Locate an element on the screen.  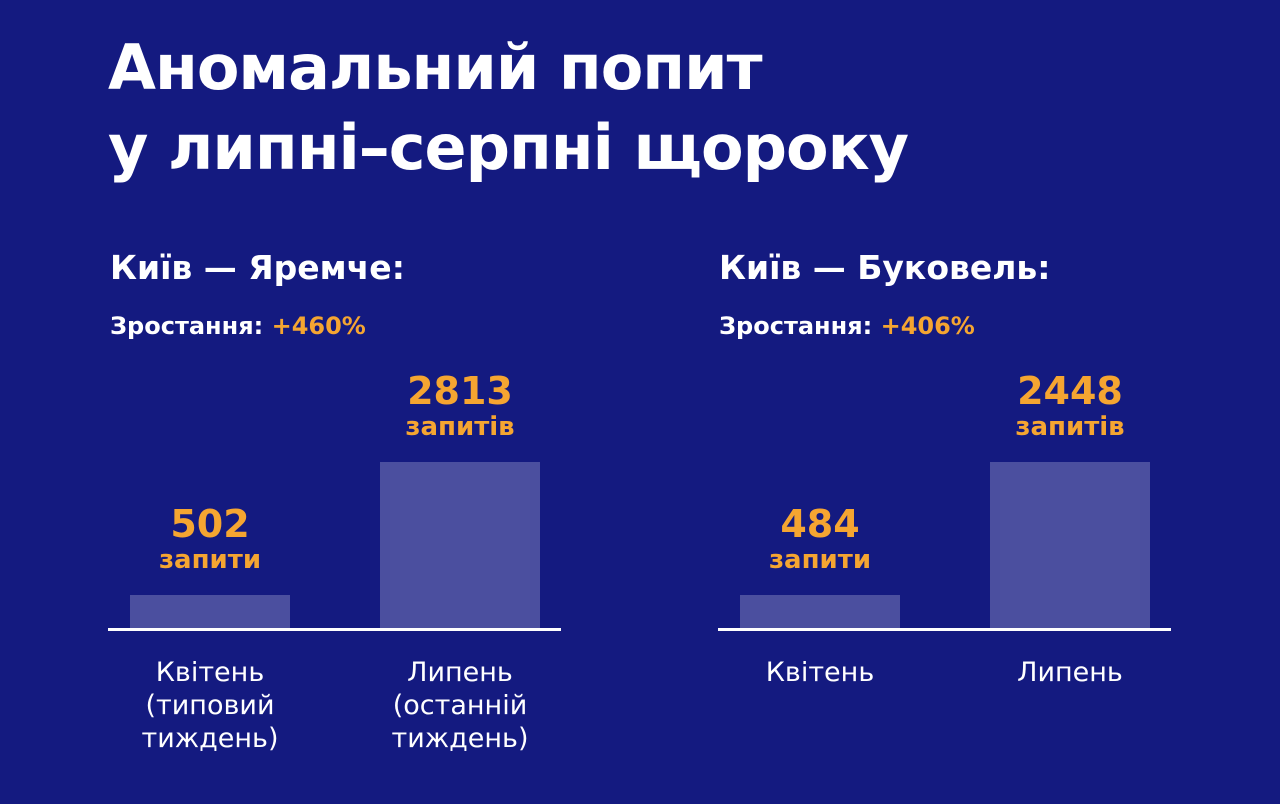
category-label: Квітень (типовий тиждень) is located at coordinates (210, 705).